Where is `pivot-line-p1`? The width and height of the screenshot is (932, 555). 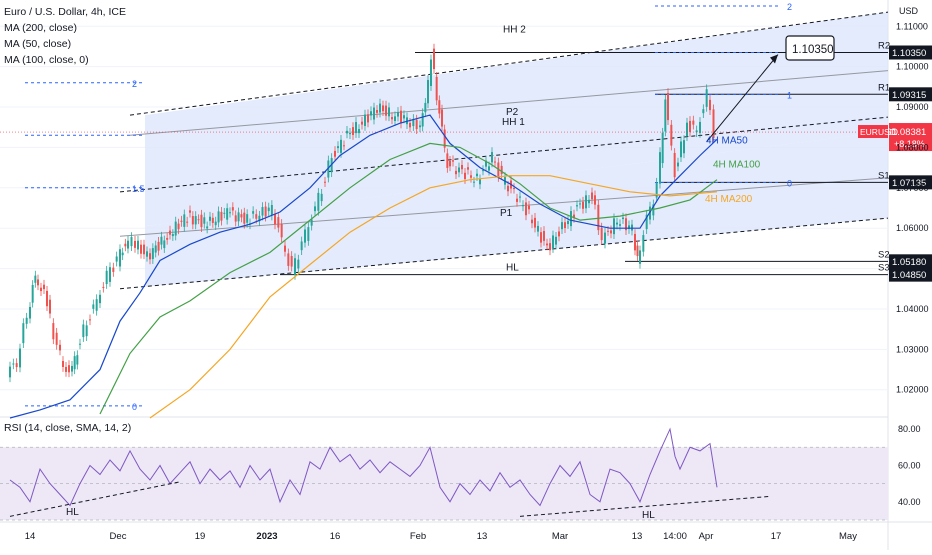
pivot-line-p1 is located at coordinates (504, 207).